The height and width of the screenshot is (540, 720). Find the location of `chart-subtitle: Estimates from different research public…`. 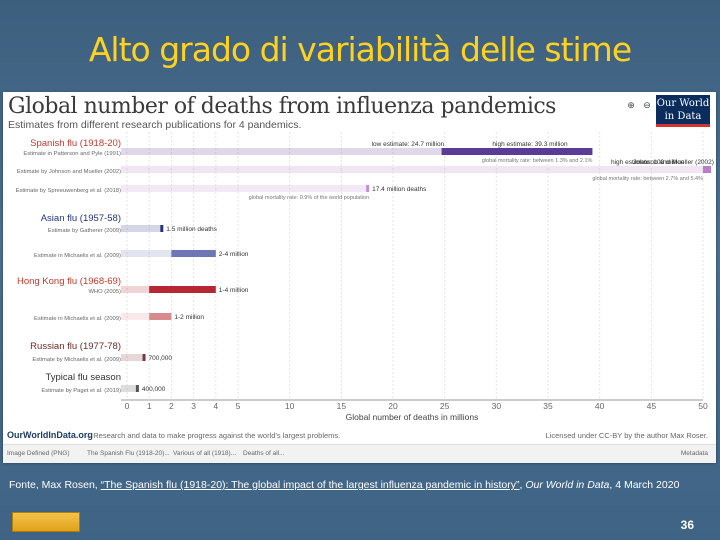

chart-subtitle: Estimates from different research public… is located at coordinates (155, 125).